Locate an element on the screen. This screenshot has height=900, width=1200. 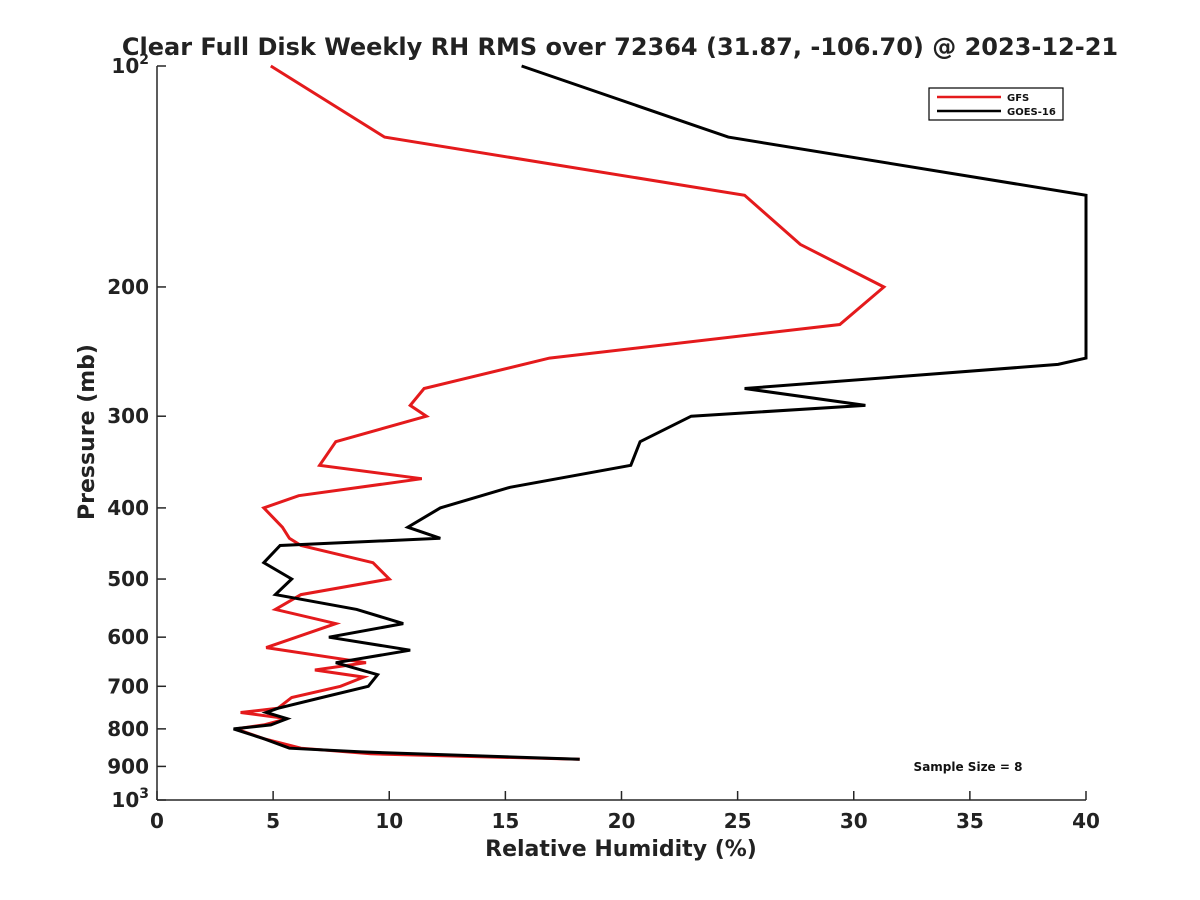
x-tick-label: 40 is located at coordinates (1086, 821).